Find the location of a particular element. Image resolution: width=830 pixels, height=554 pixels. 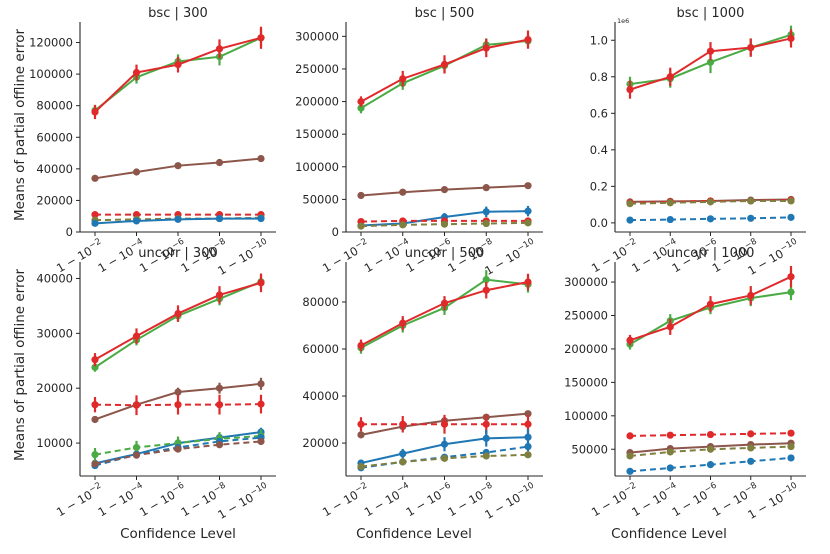

y-tick-label: 0.0 is located at coordinates (599, 223).